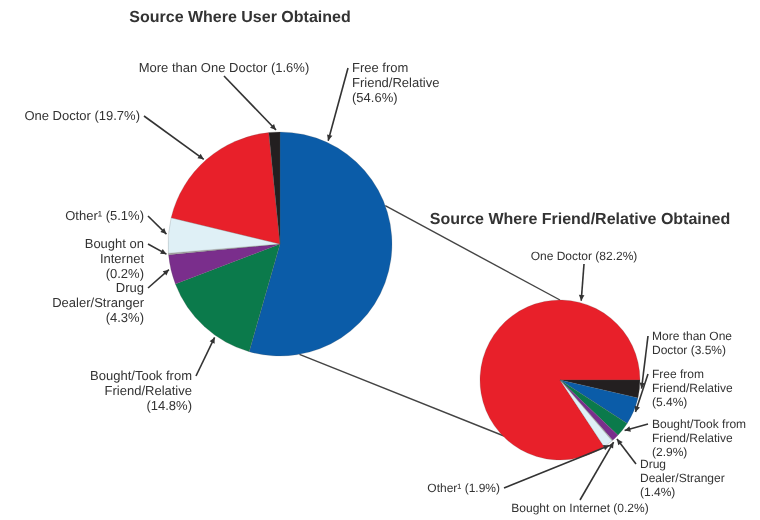 The width and height of the screenshot is (760, 520). What do you see at coordinates (580, 219) in the screenshot?
I see `chart-title: Source Where Friend/Relative Obtained` at bounding box center [580, 219].